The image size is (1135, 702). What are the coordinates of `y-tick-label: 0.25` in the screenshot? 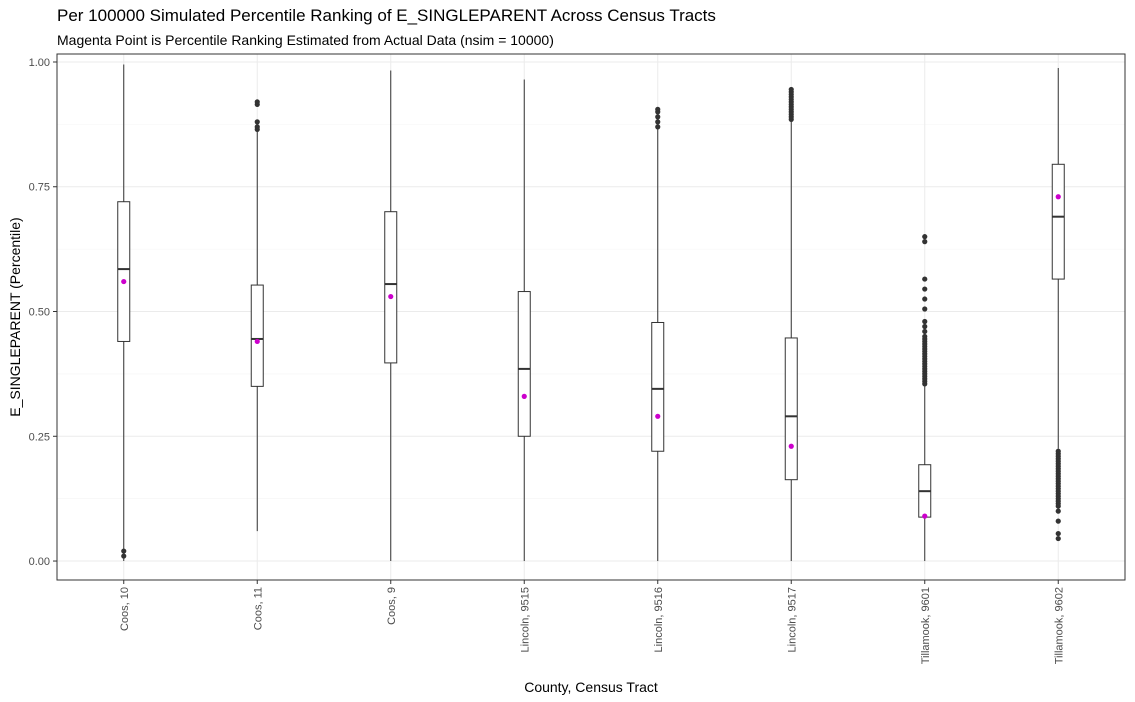 It's located at (39, 437).